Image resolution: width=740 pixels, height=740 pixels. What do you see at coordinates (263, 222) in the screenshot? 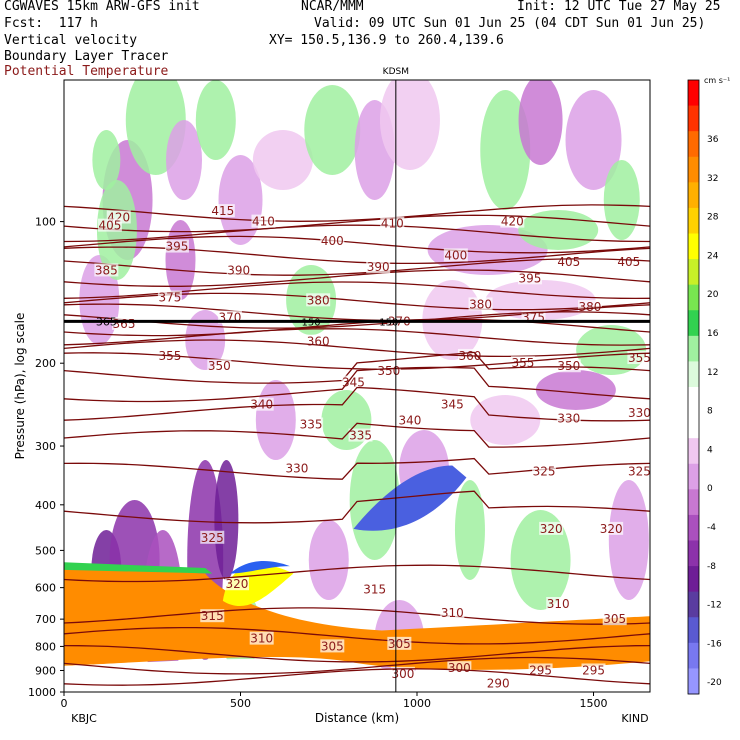
I see `theta-label: 410` at bounding box center [263, 222].